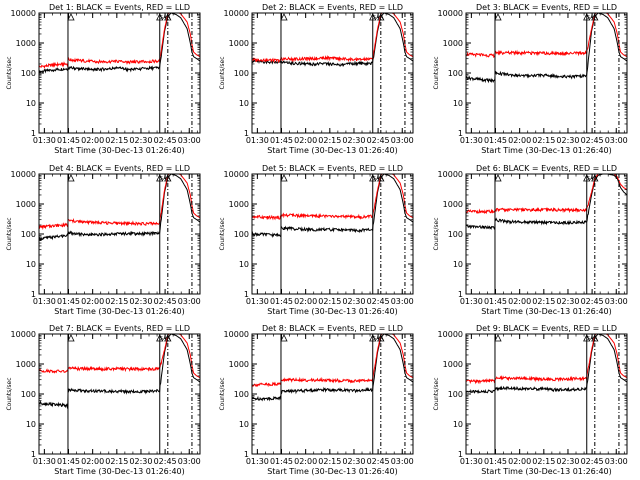  I want to click on panel-title: Det 6: BLACK = Events, RED = LLD, so click(546, 168).